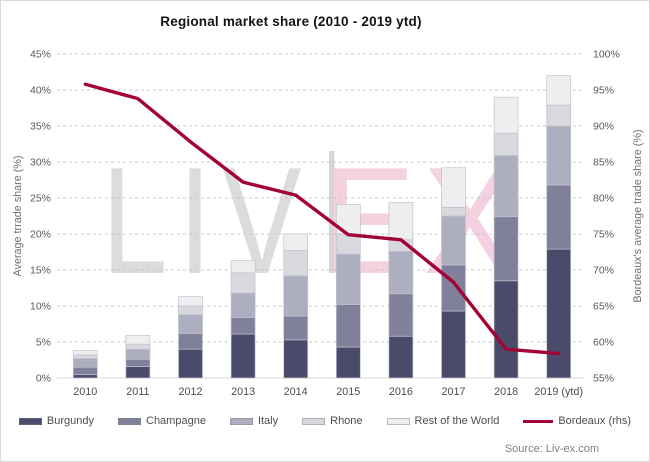 The height and width of the screenshot is (462, 650). What do you see at coordinates (346, 421) in the screenshot?
I see `legend-label: Rhone` at bounding box center [346, 421].